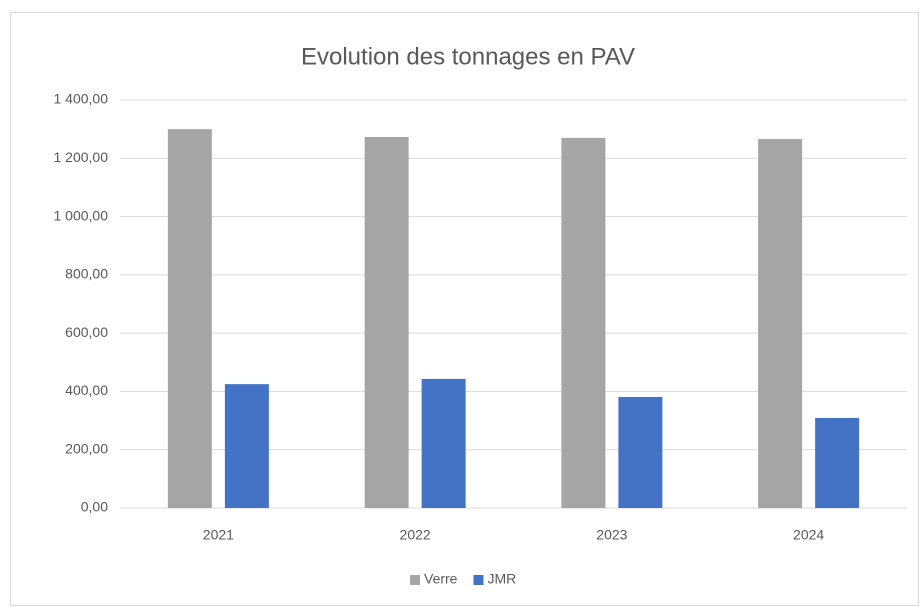  Describe the element at coordinates (468, 56) in the screenshot. I see `chart-title: Evolution des tonnages en PAV` at that location.